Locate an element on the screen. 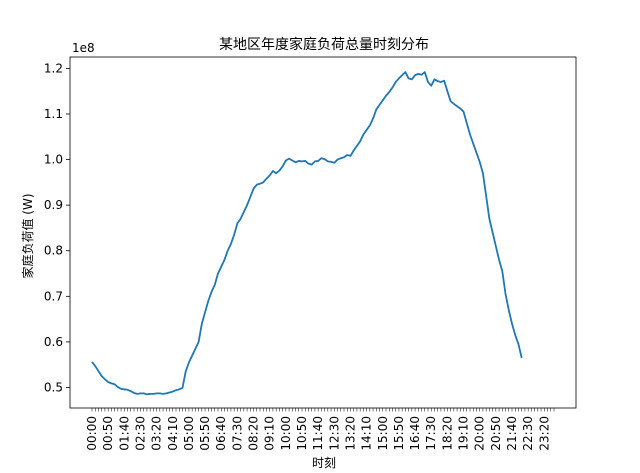 The height and width of the screenshot is (473, 640). x-tick-label: 13:20 is located at coordinates (350, 433).